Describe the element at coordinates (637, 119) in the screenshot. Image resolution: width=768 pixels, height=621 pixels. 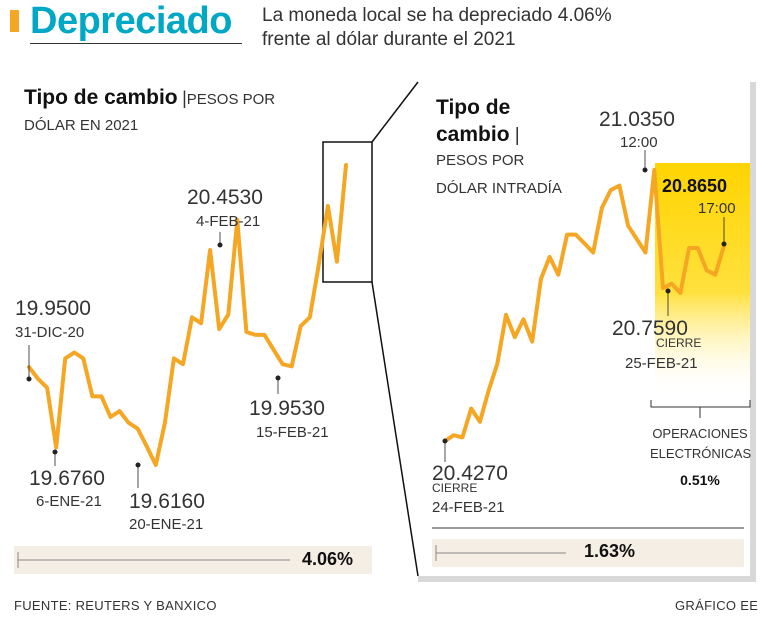
I see `label-intraday-peak-value: 21.0350` at that location.